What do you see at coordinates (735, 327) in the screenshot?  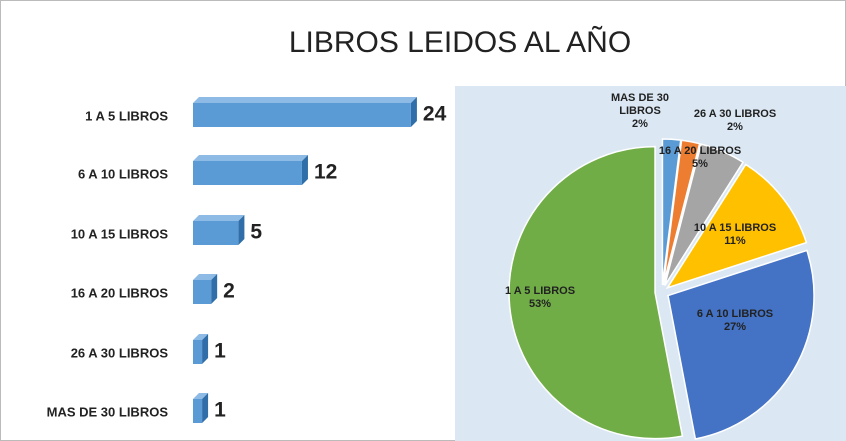 I see `pie-label-value: 27%` at bounding box center [735, 327].